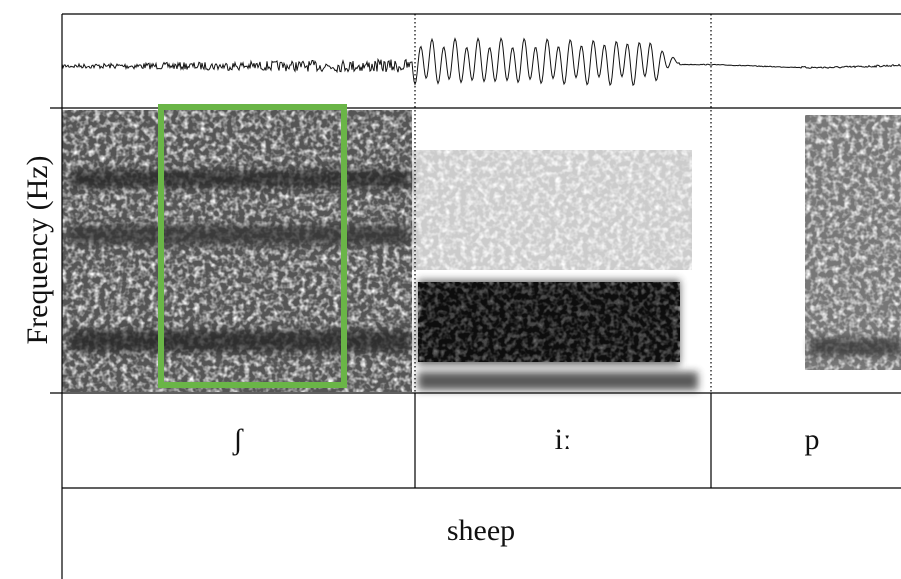  Describe the element at coordinates (37, 249) in the screenshot. I see `axis-label: Frequency (Hz)` at that location.